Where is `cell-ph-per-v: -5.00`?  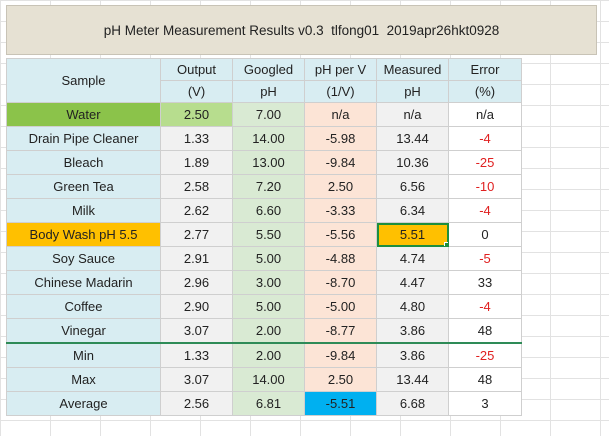 cell-ph-per-v: -5.00 is located at coordinates (340, 306).